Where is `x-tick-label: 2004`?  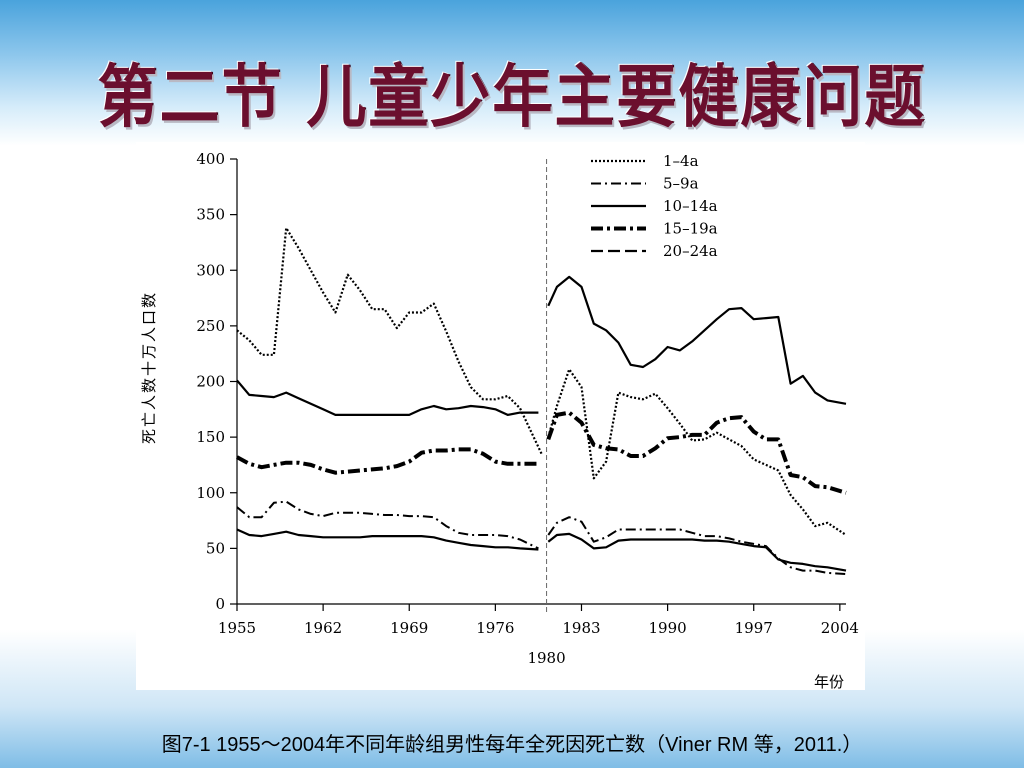
x-tick-label: 2004 is located at coordinates (840, 628).